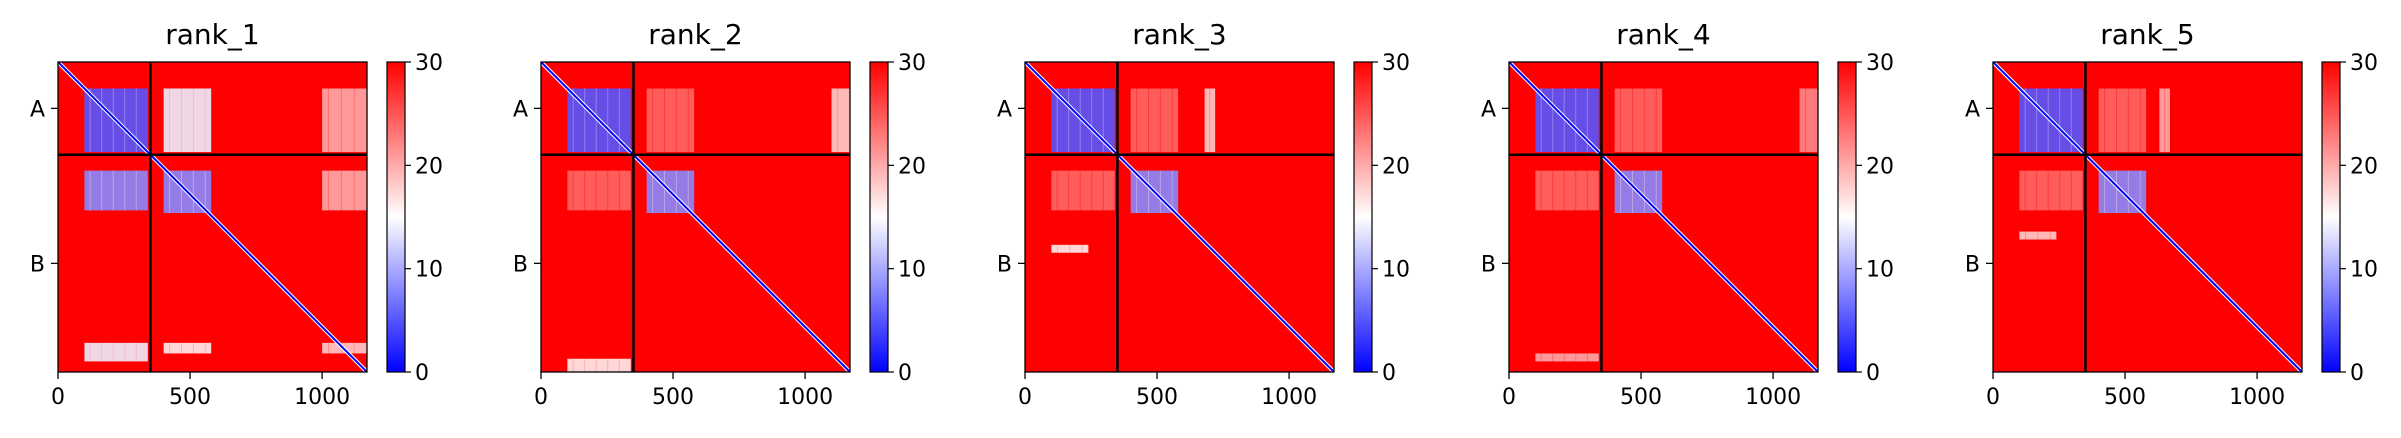 This screenshot has width=2401, height=438. I want to click on panel-title: rank_1, so click(212, 34).